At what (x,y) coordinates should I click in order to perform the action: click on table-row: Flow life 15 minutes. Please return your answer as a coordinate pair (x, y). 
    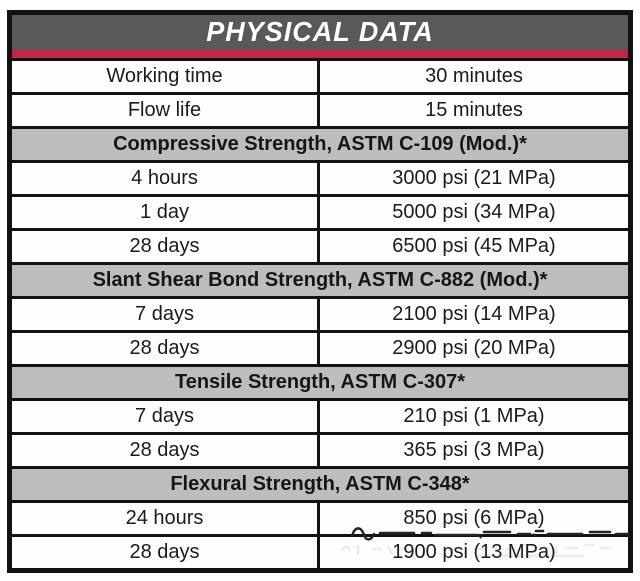
    Looking at the image, I should click on (320, 109).